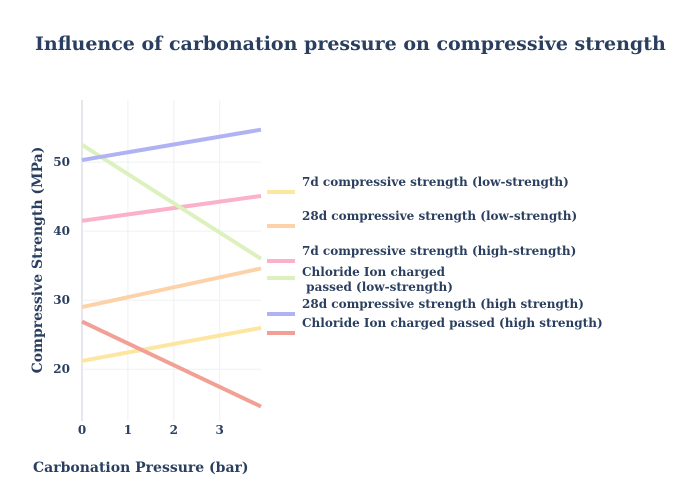 This screenshot has height=500, width=700. I want to click on legend-item: 7d compressive strength (high-strength), so click(421, 253).